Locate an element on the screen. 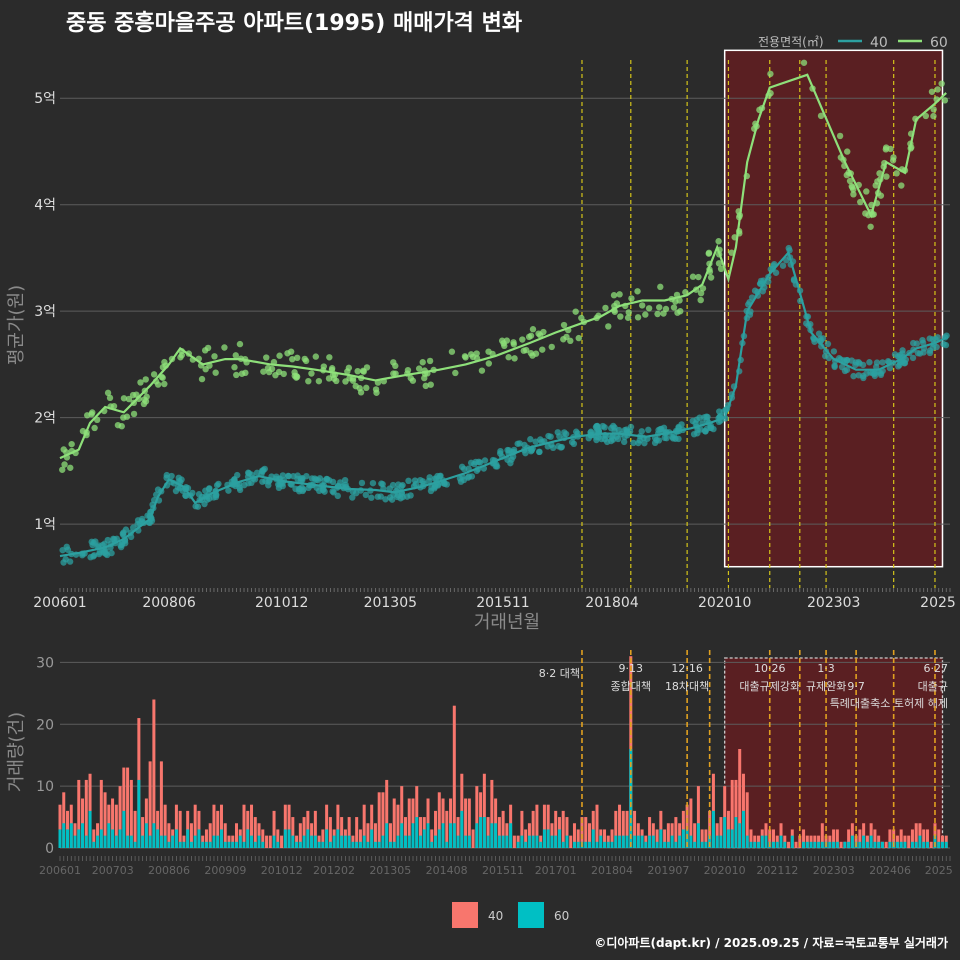 The width and height of the screenshot is (960, 960). x-axis-title: 거래년월 is located at coordinates (507, 622).